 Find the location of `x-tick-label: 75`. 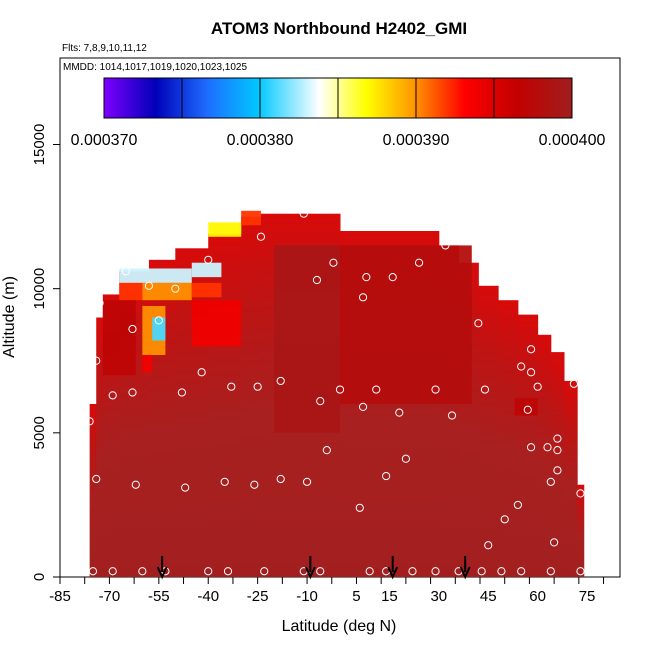

x-tick-label: 75 is located at coordinates (587, 596).